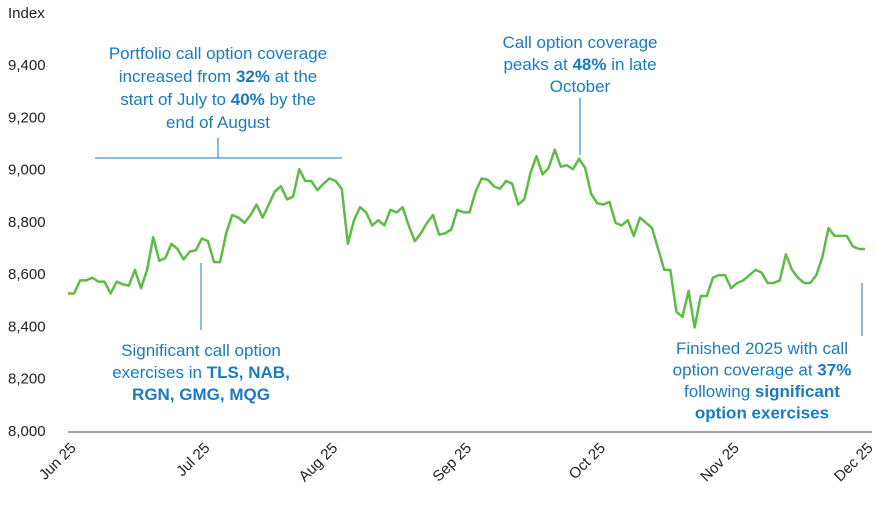 This screenshot has height=507, width=876. I want to click on annotation-text: RGN, GMG, MQG, so click(201, 394).